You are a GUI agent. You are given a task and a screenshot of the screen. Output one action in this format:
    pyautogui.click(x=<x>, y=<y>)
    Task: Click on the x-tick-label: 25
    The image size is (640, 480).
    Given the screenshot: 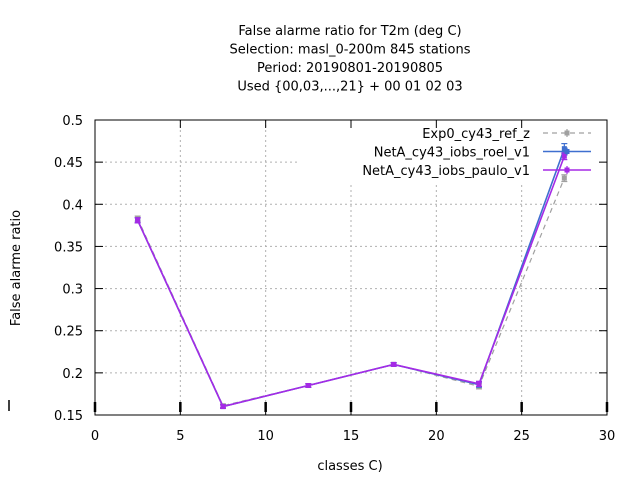 What is the action you would take?
    pyautogui.click(x=521, y=436)
    